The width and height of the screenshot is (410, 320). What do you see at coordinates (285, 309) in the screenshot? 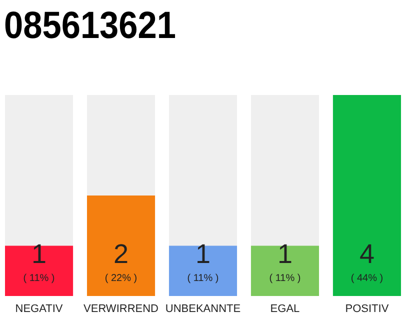
I see `x-tick-label: EGAL` at bounding box center [285, 309].